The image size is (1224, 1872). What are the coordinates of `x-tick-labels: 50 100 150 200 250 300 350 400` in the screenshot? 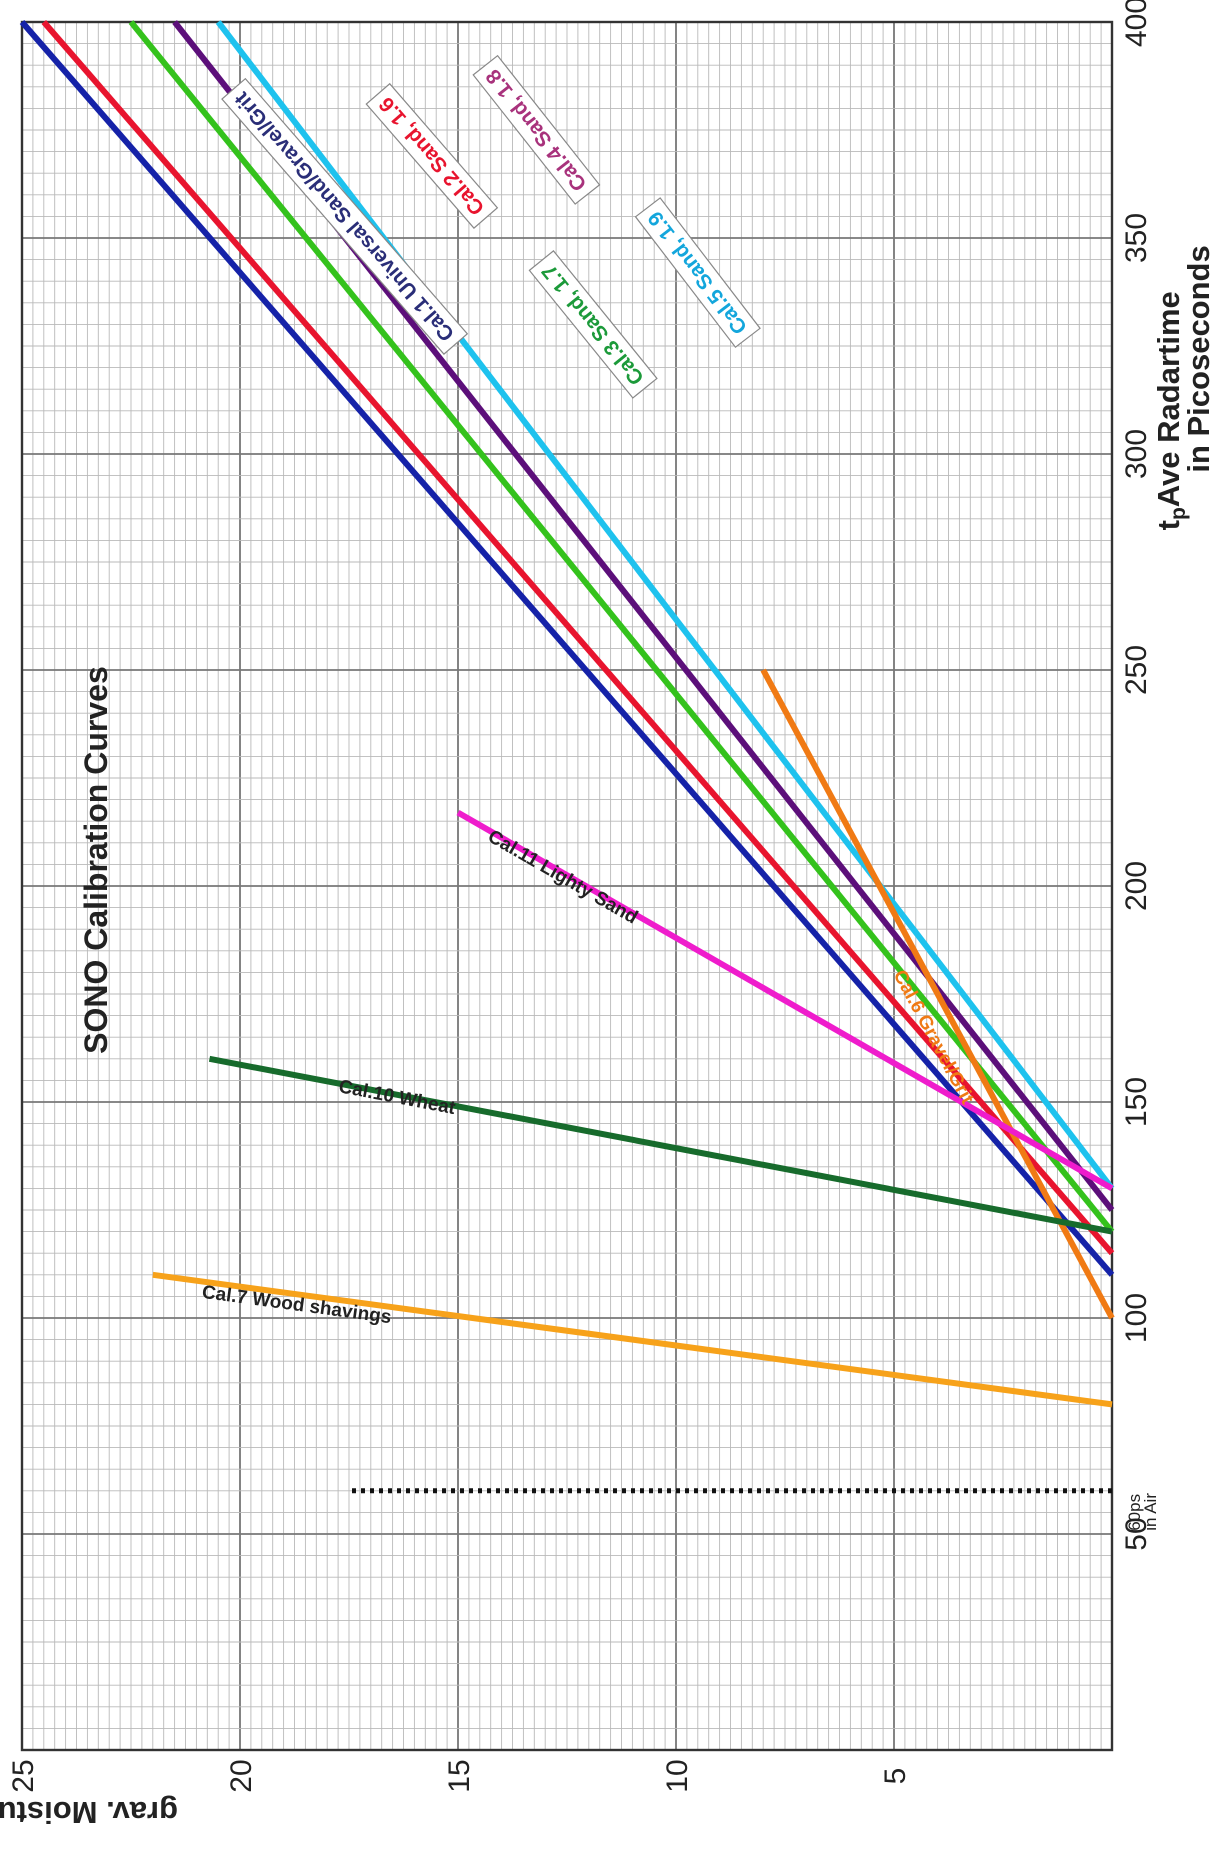 It's located at (1136, 775).